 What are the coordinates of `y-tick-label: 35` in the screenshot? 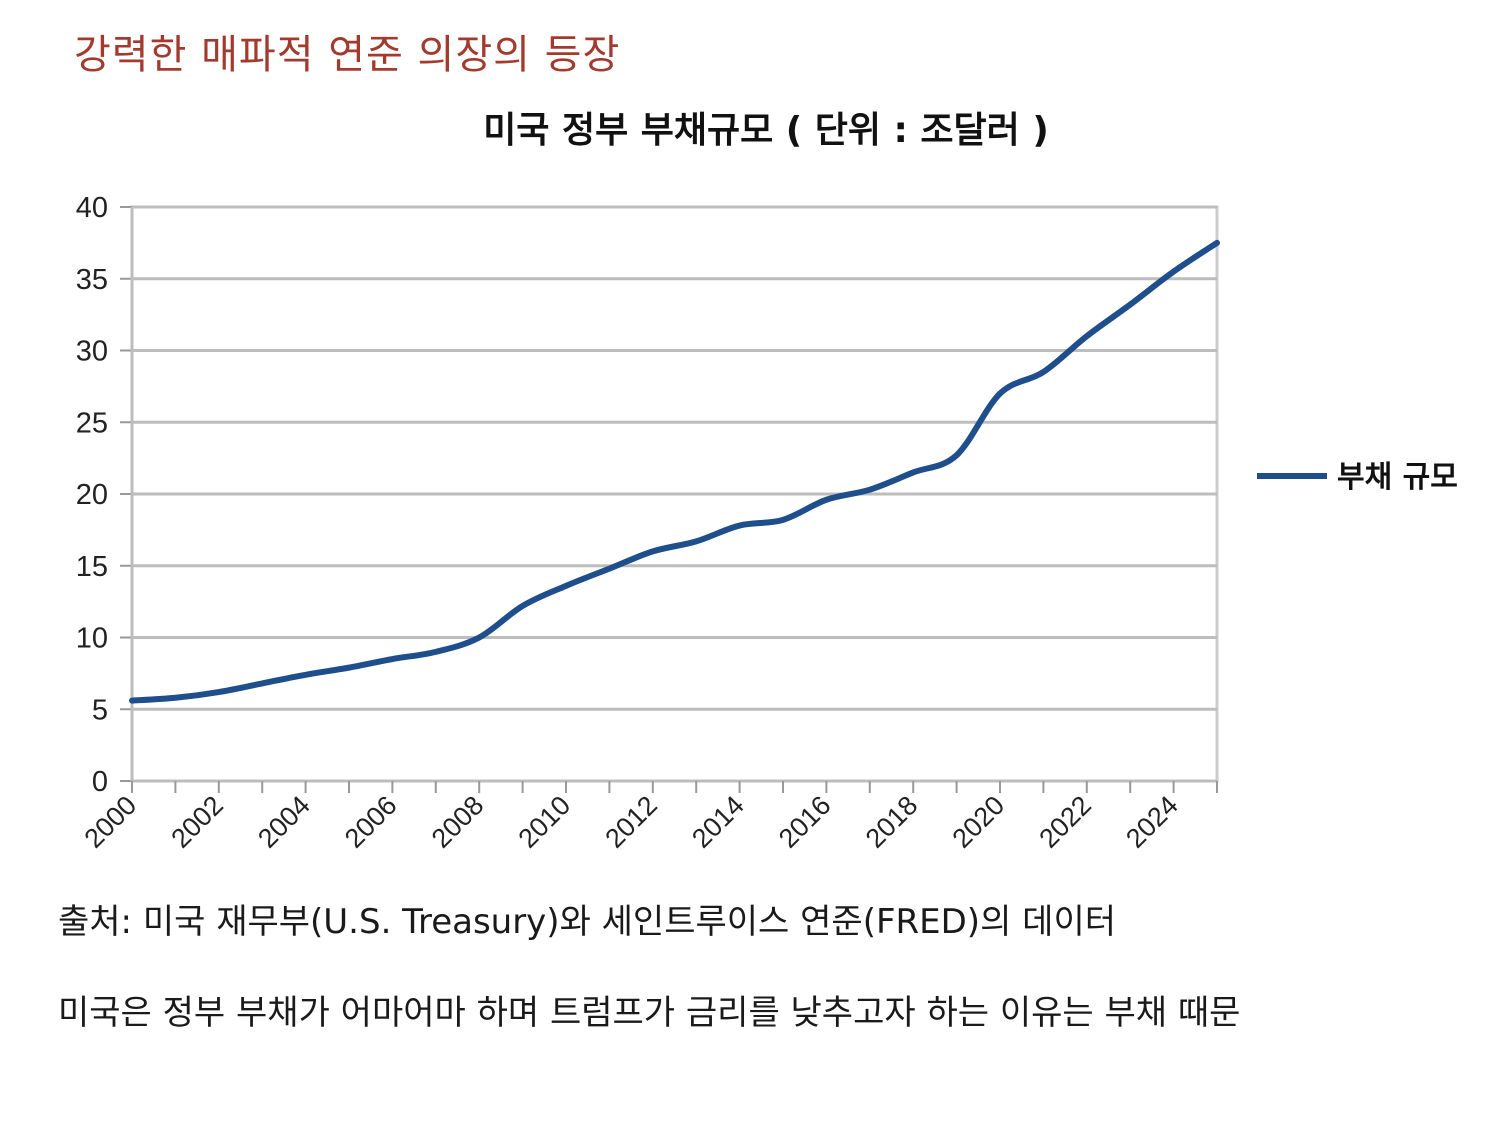 It's located at (92, 280).